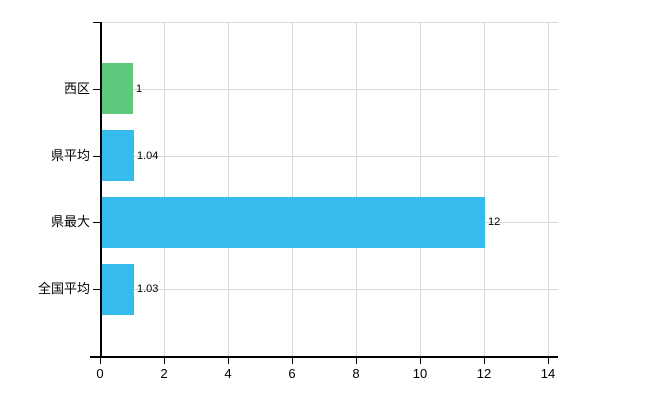 Image resolution: width=650 pixels, height=400 pixels. Describe the element at coordinates (70, 221) in the screenshot. I see `category-label: 県最大` at that location.